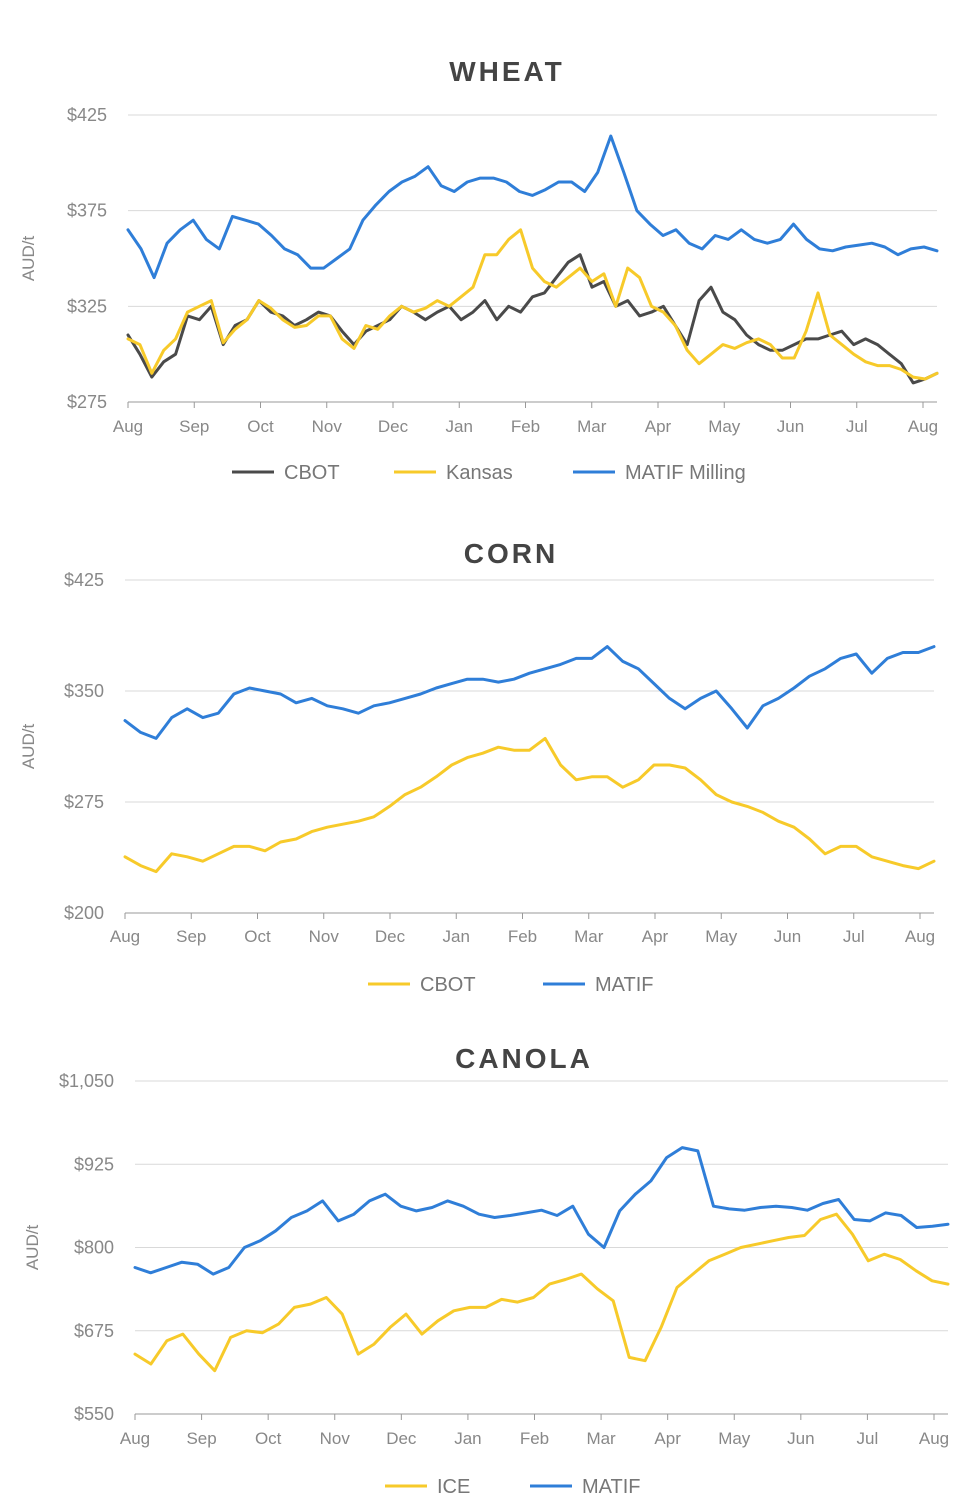 The image size is (980, 1500). What do you see at coordinates (94, 1331) in the screenshot?
I see `y-tick-label: $675` at bounding box center [94, 1331].